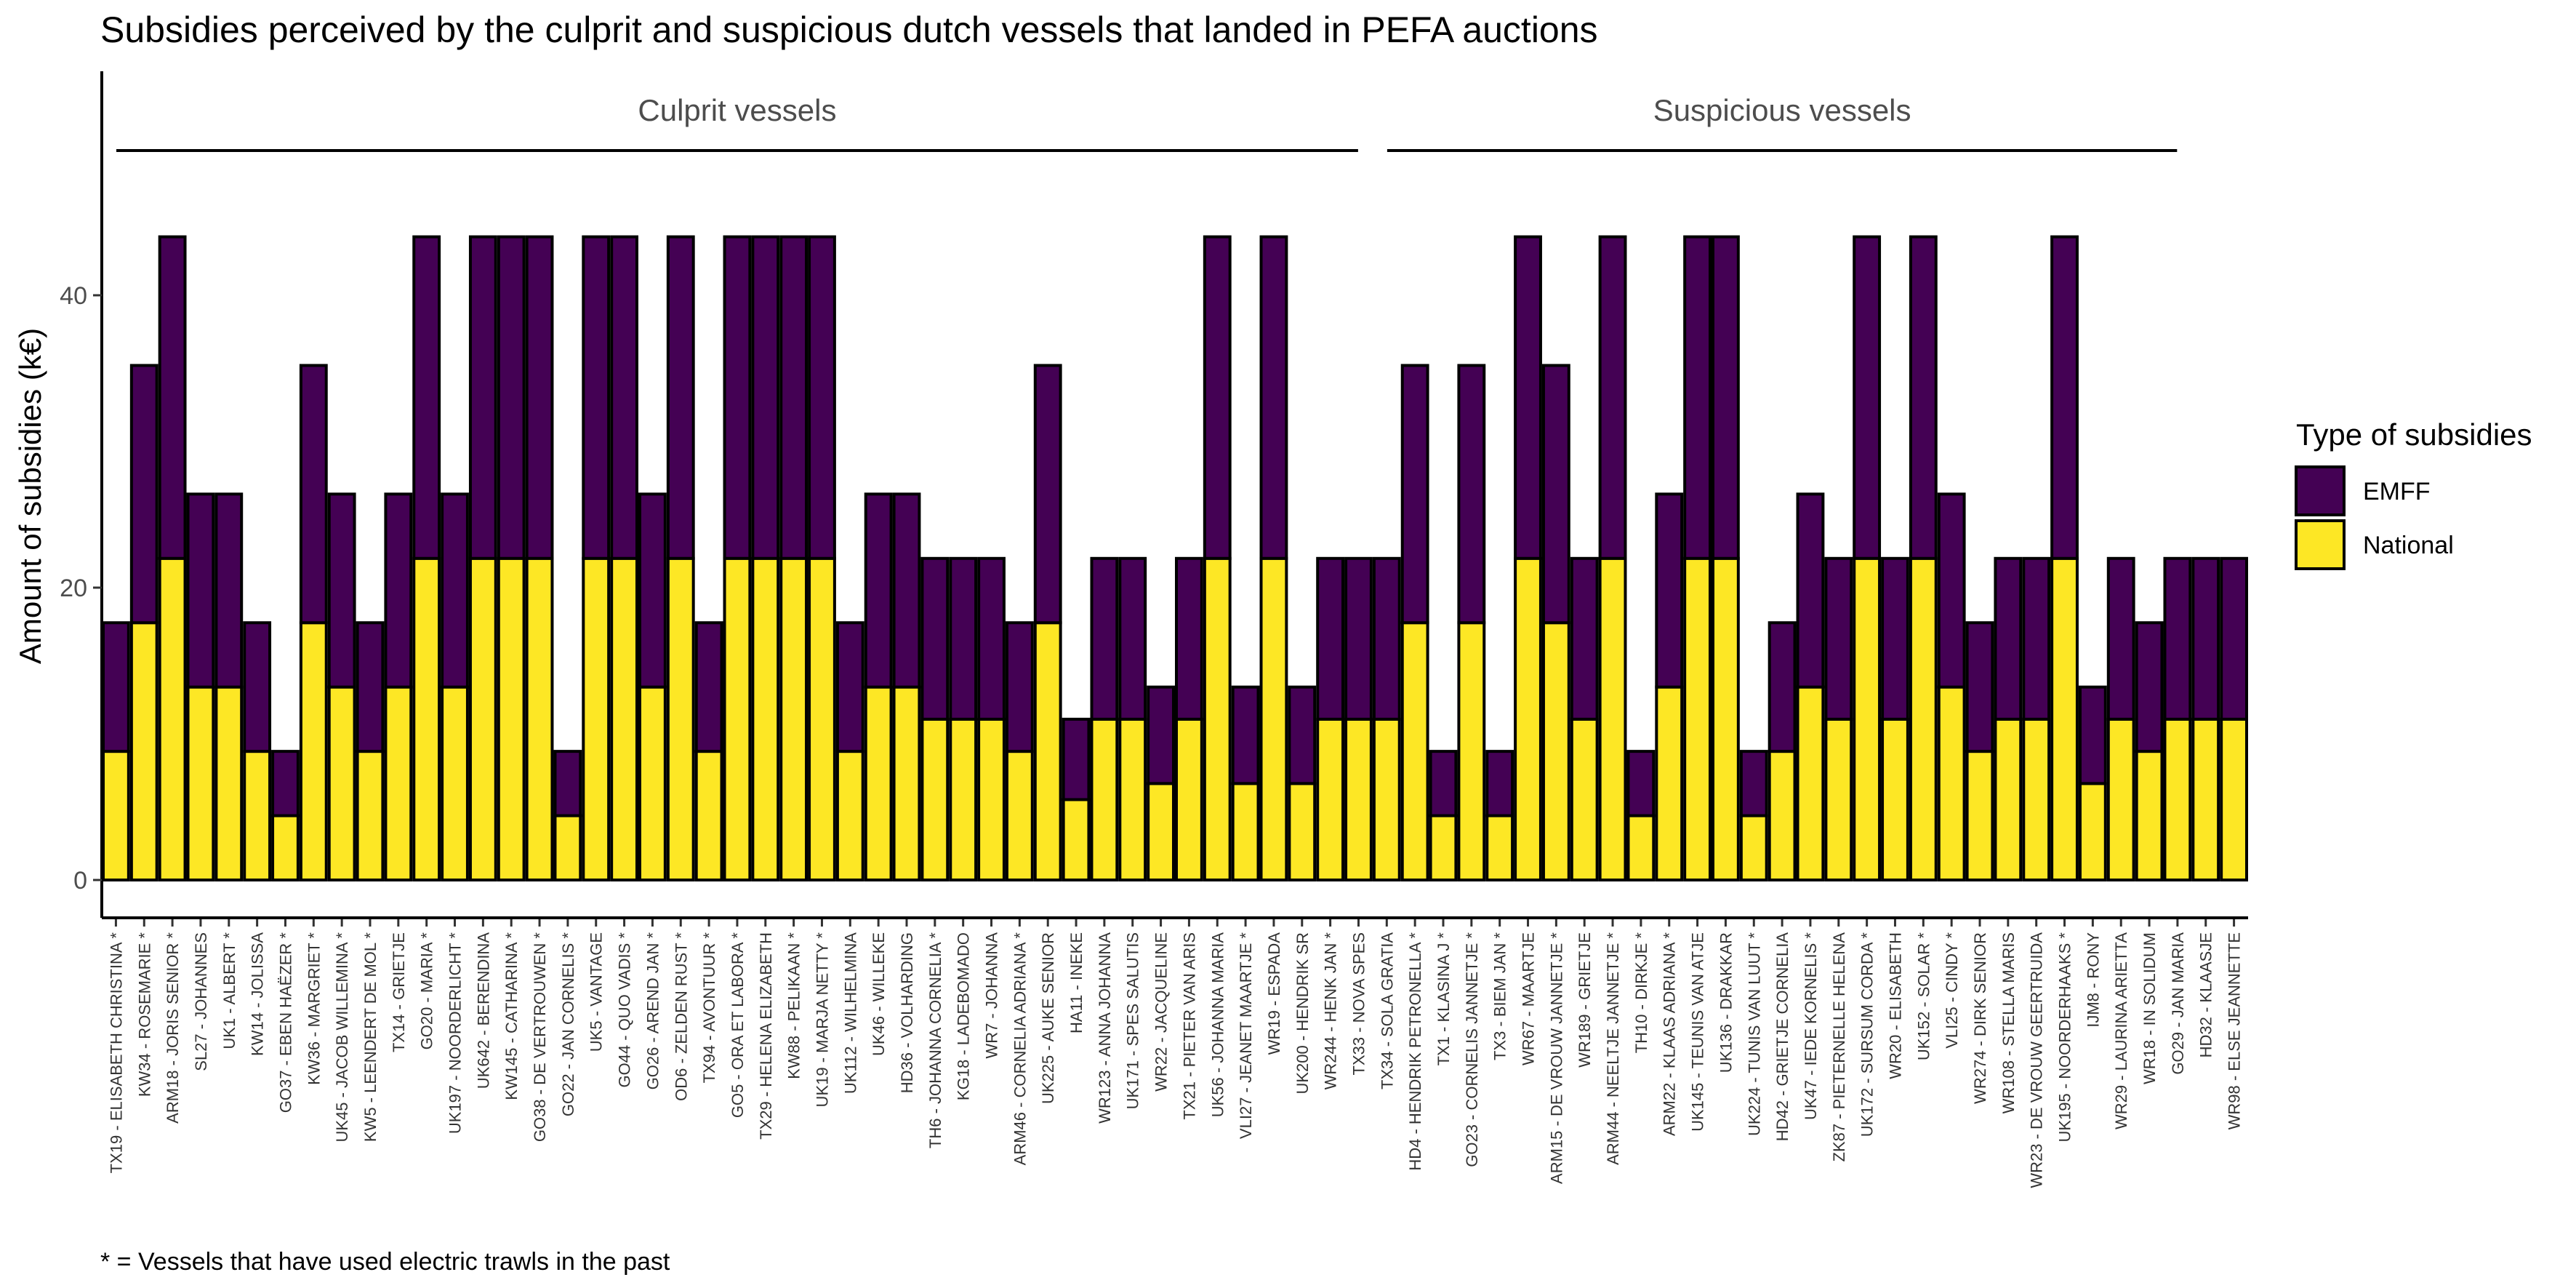 Image resolution: width=2576 pixels, height=1288 pixels. Describe the element at coordinates (1472, 1049) in the screenshot. I see `x-tick-label: GO23 - CORNELIS JANNETJE *` at that location.